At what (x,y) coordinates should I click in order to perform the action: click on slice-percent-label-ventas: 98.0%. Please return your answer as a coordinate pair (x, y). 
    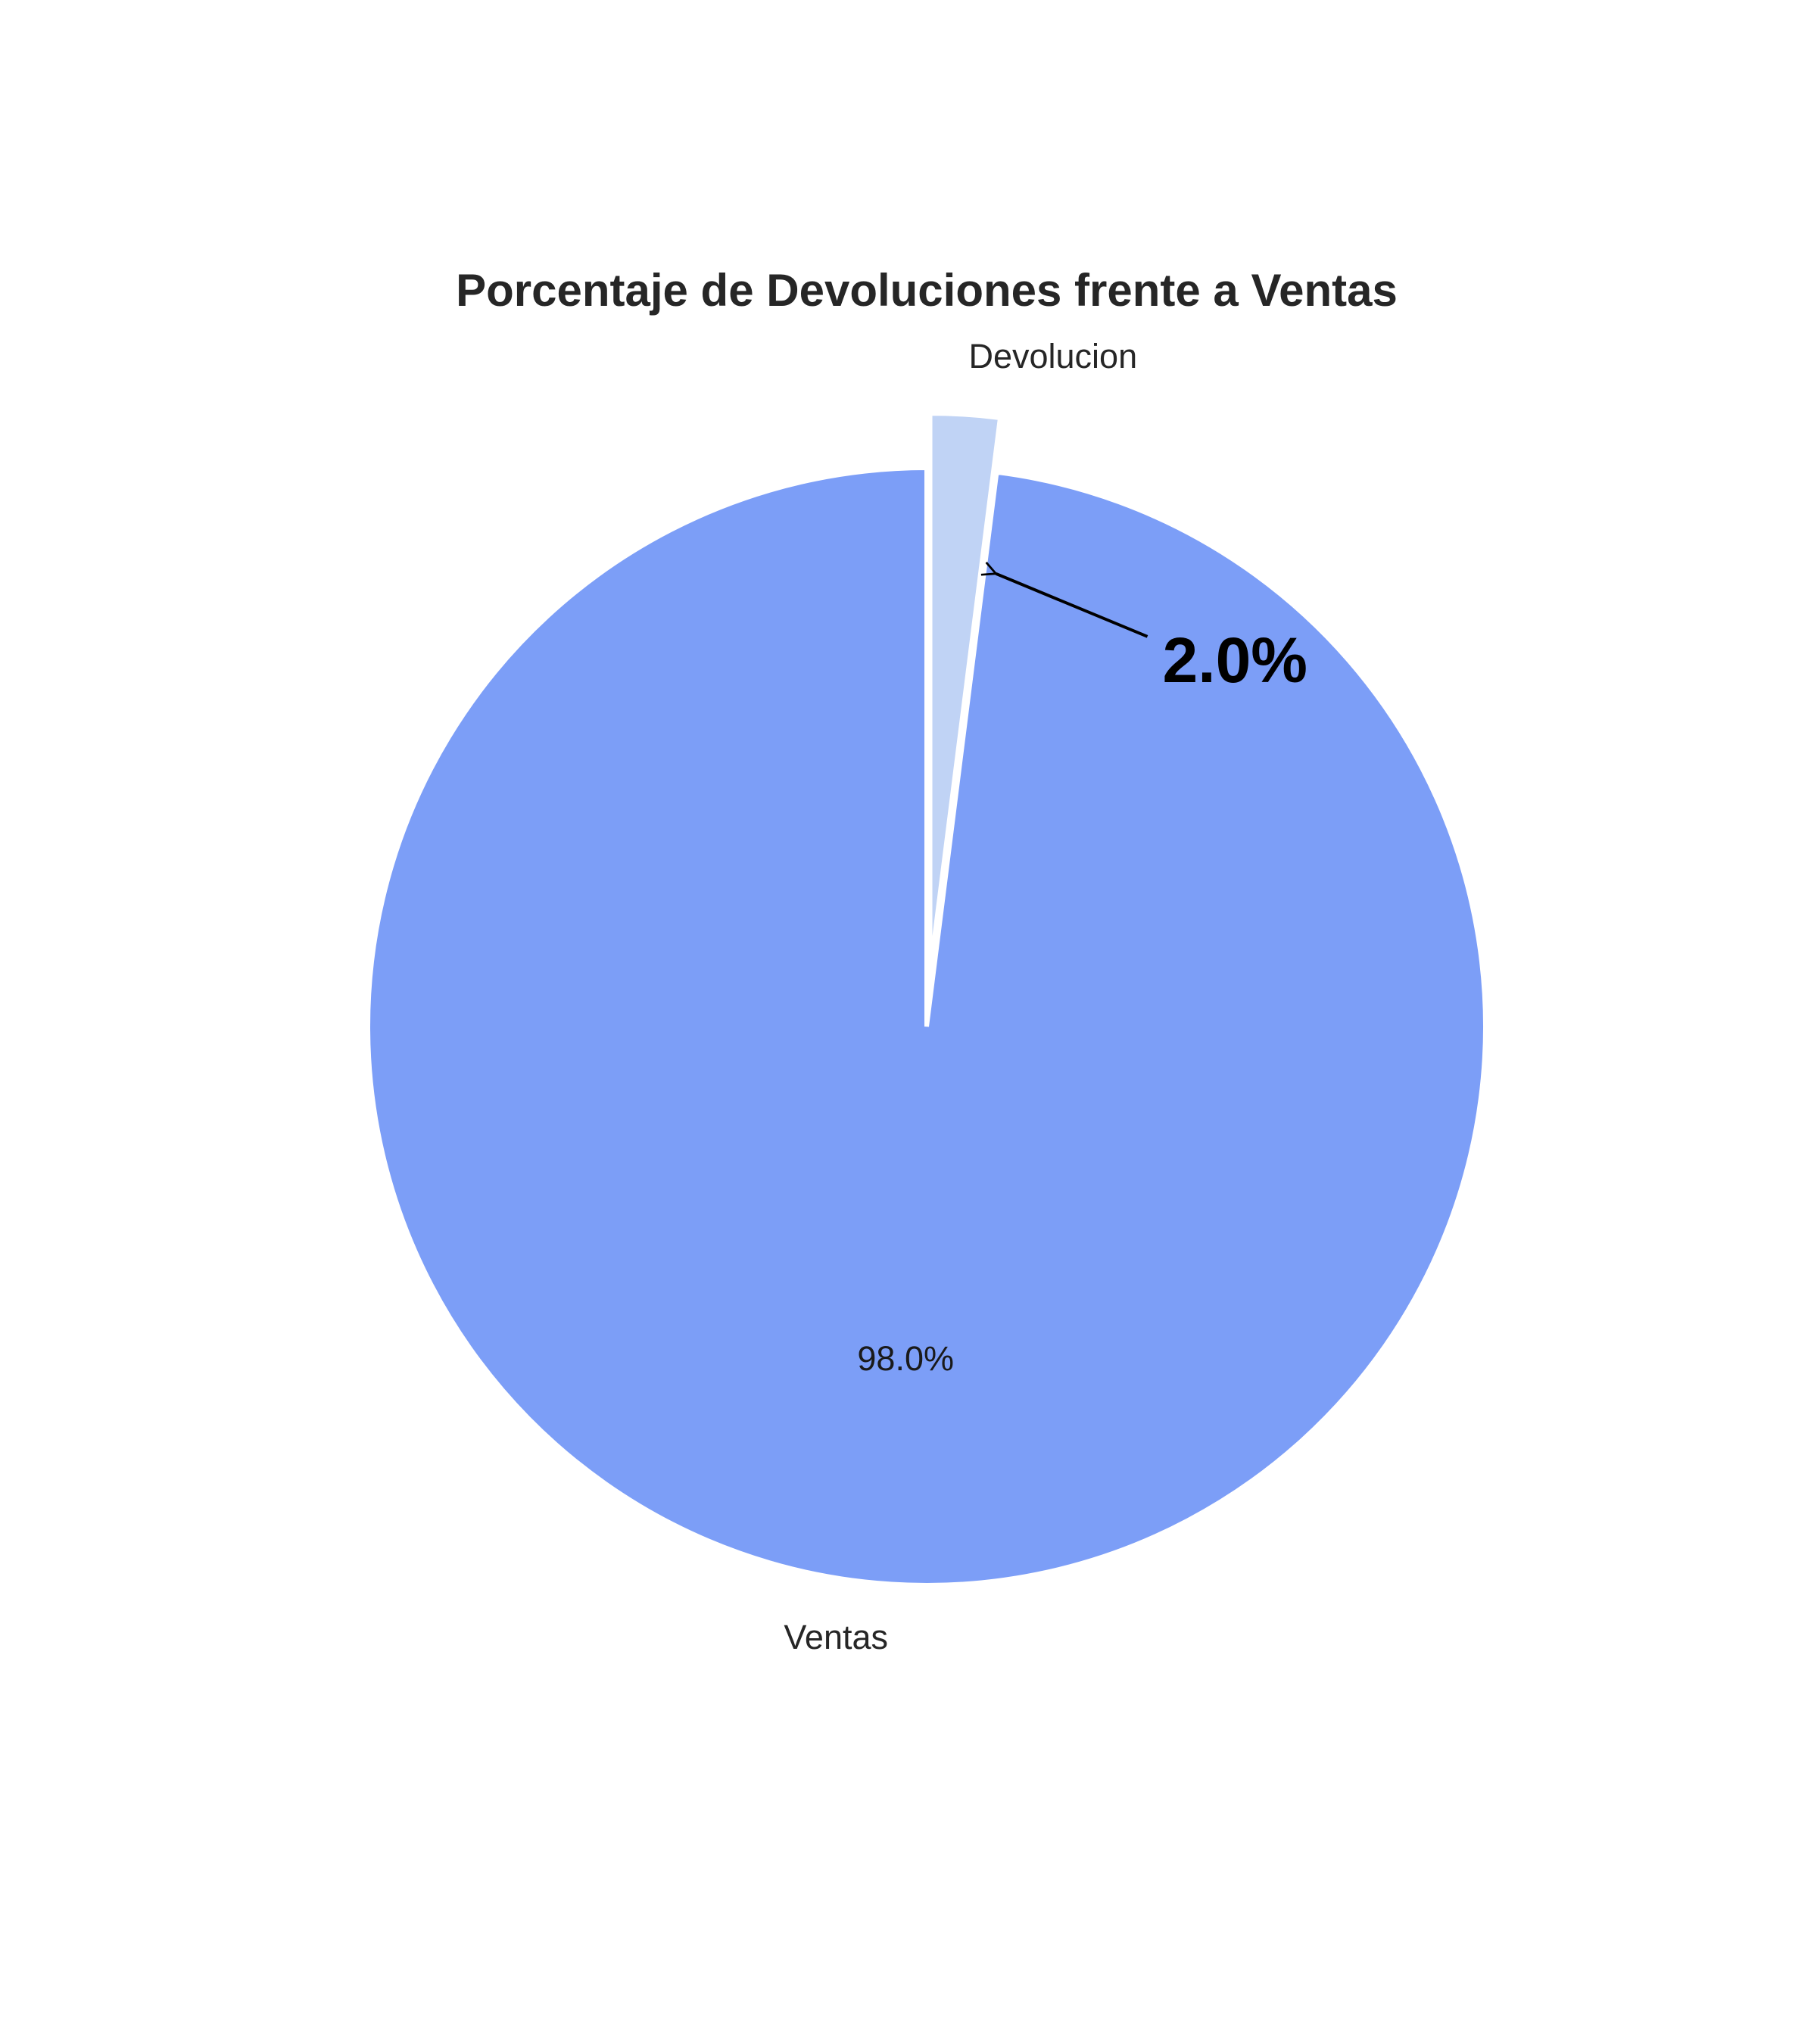
    Looking at the image, I should click on (905, 1358).